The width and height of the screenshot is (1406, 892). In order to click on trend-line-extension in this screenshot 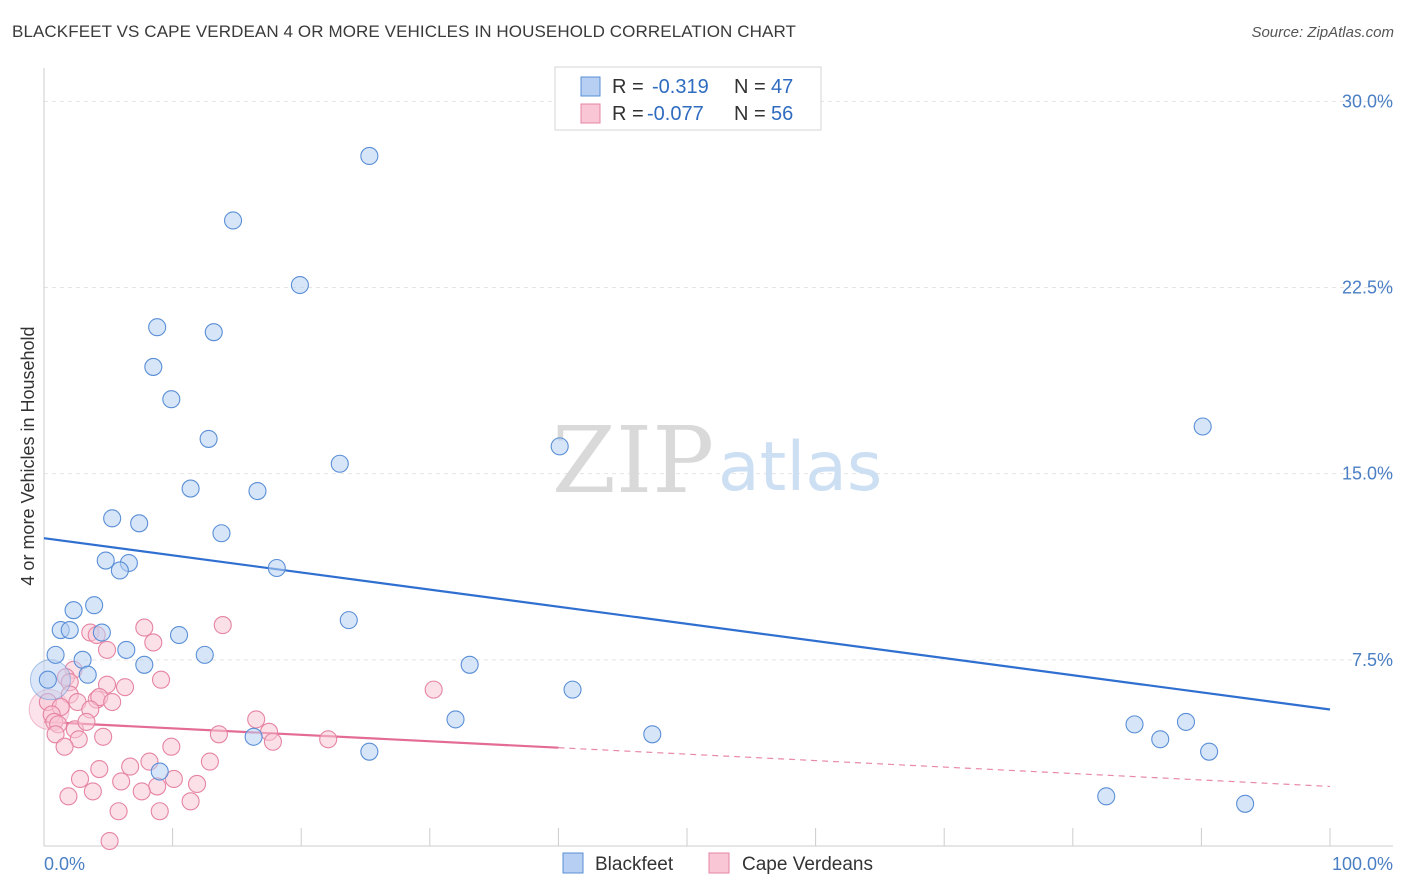, I will do `click(944, 767)`.